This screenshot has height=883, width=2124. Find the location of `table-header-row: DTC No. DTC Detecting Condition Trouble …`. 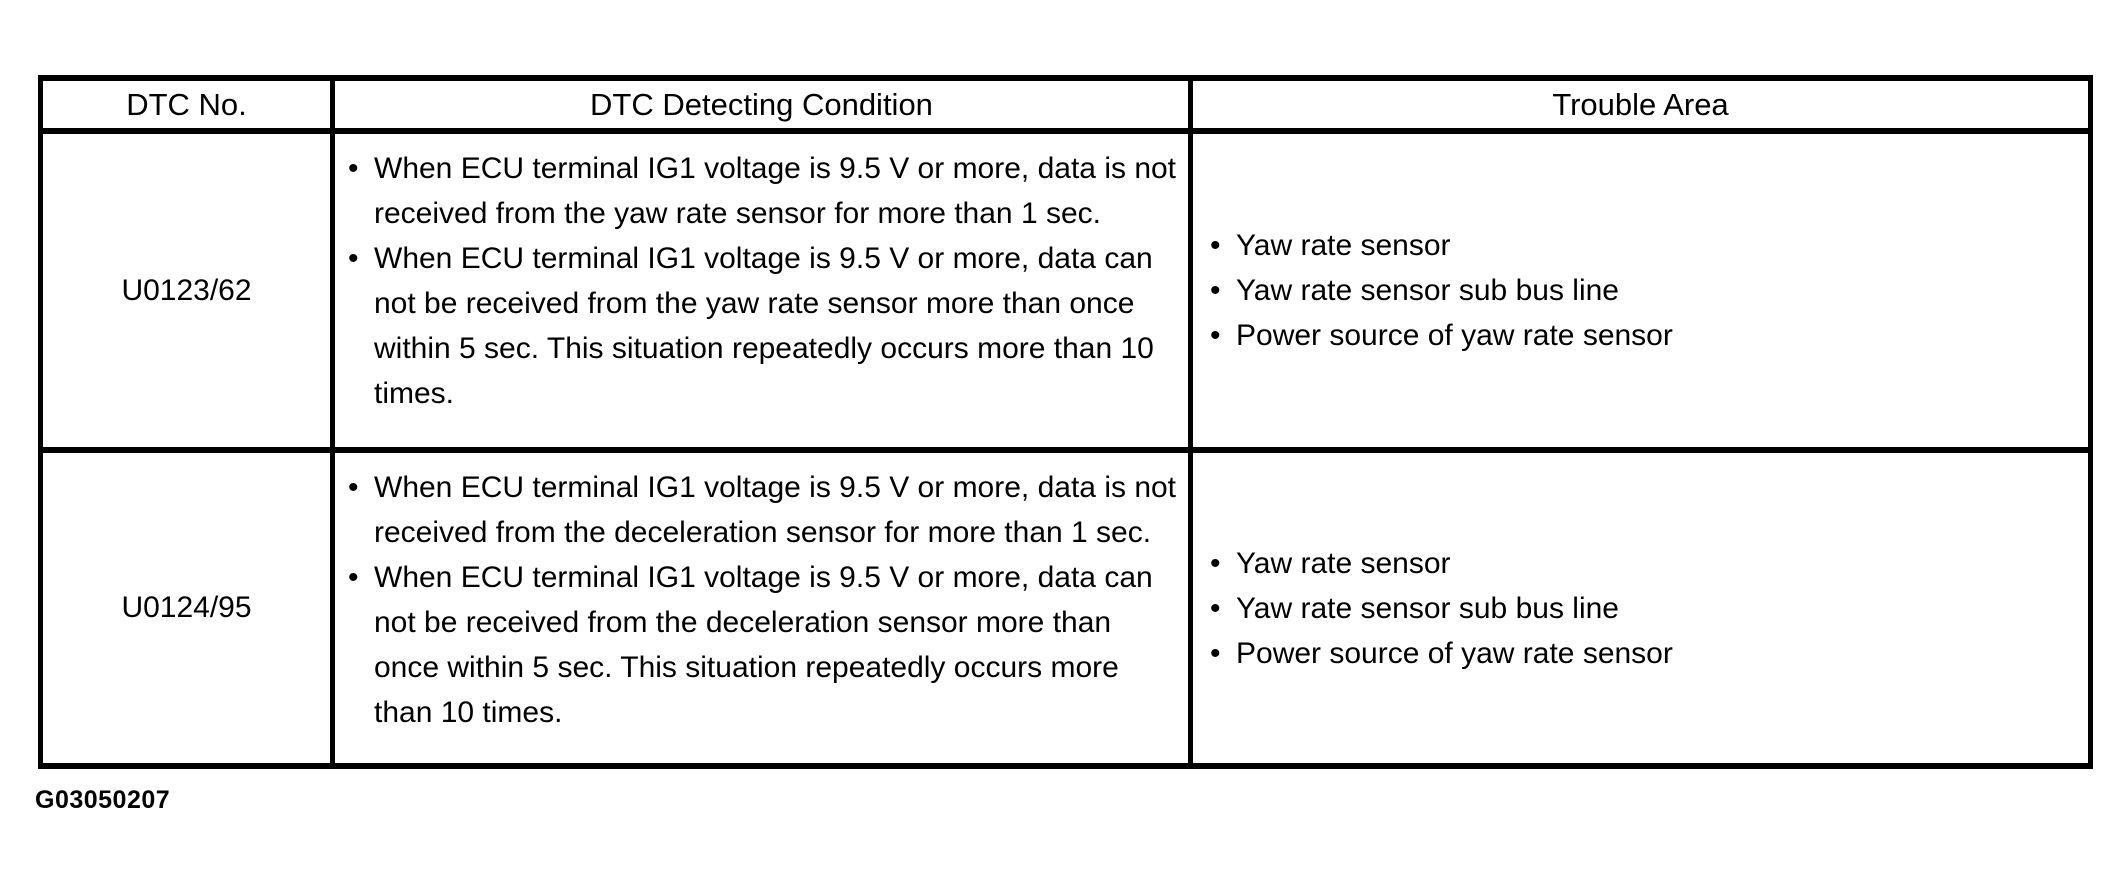

table-header-row: DTC No. DTC Detecting Condition Trouble … is located at coordinates (1065, 104).